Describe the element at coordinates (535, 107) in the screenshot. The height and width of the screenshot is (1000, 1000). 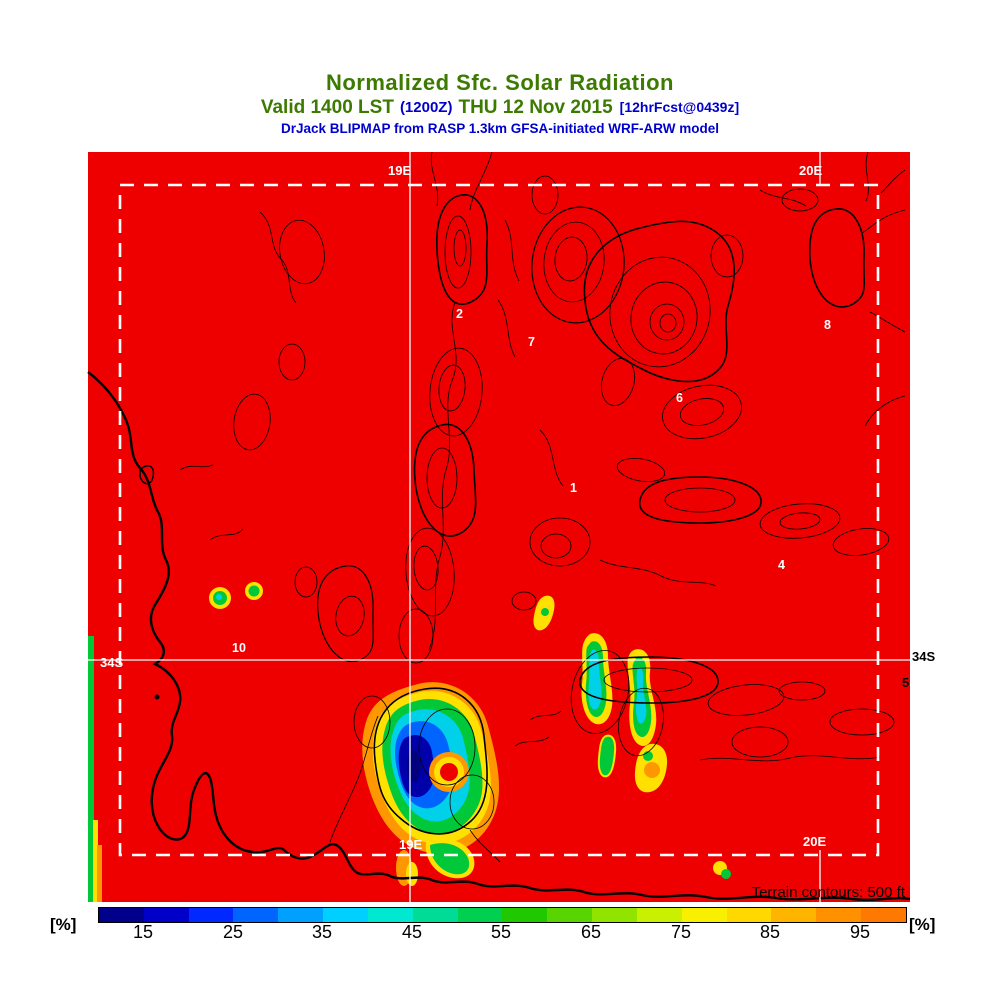
I see `valid-date: THU 12 Nov 2015` at that location.